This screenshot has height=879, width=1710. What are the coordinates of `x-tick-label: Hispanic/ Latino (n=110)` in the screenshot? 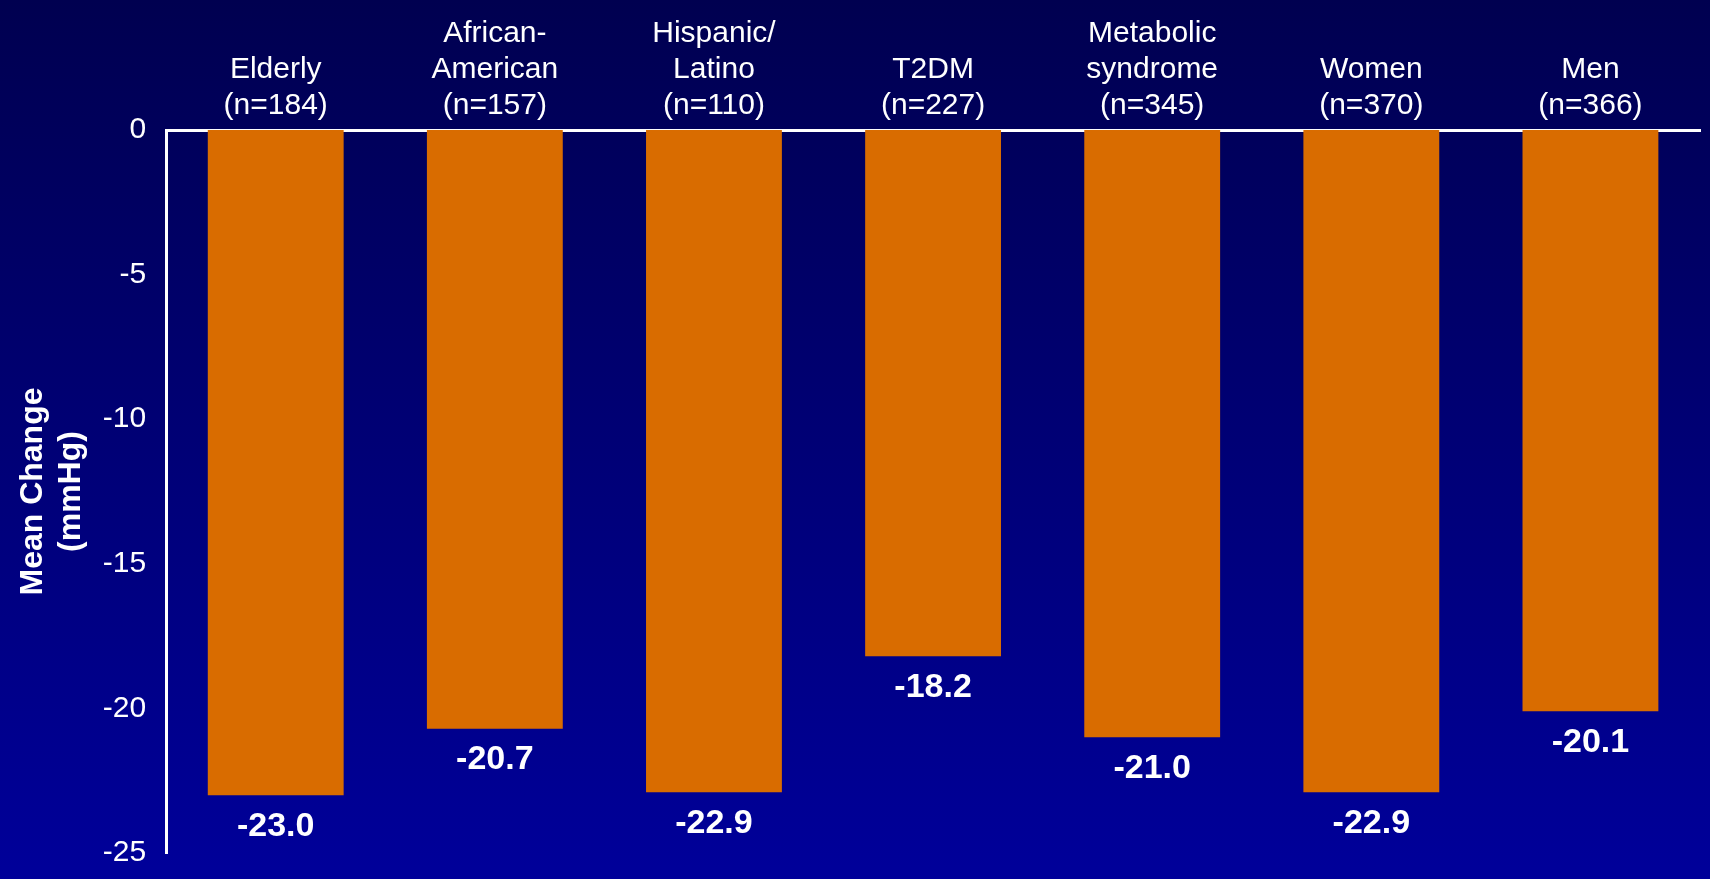 It's located at (714, 68).